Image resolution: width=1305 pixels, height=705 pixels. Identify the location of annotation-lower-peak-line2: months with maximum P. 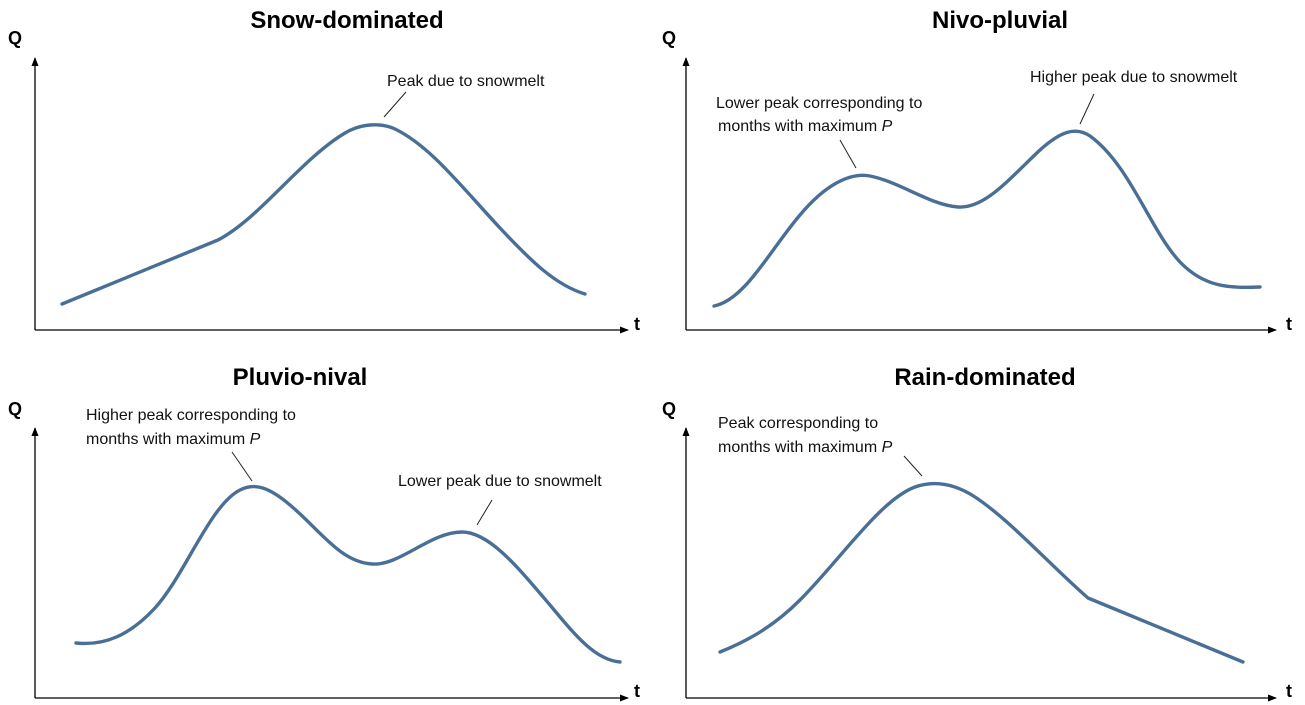
(805, 126).